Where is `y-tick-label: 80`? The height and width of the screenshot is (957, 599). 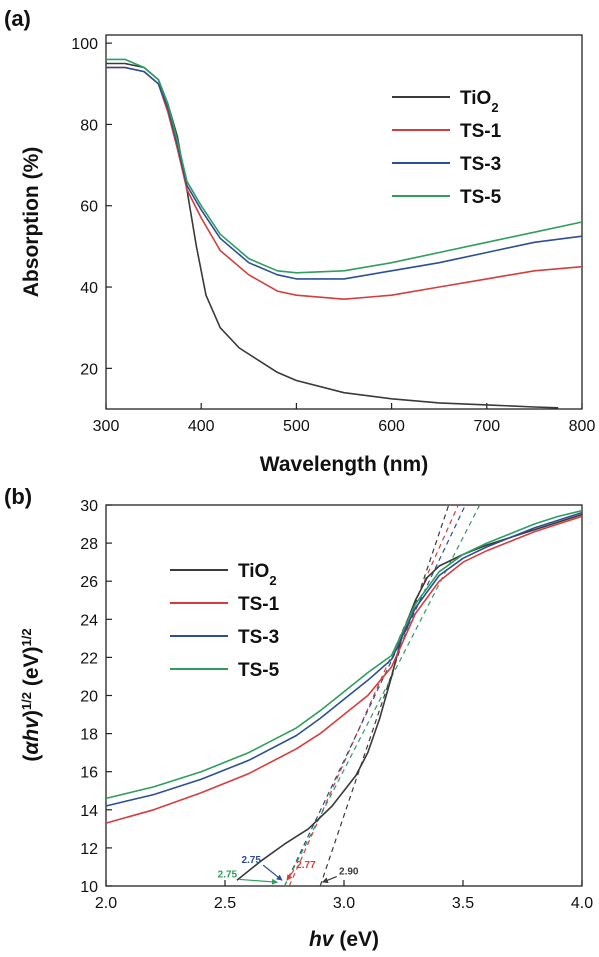
y-tick-label: 80 is located at coordinates (89, 125).